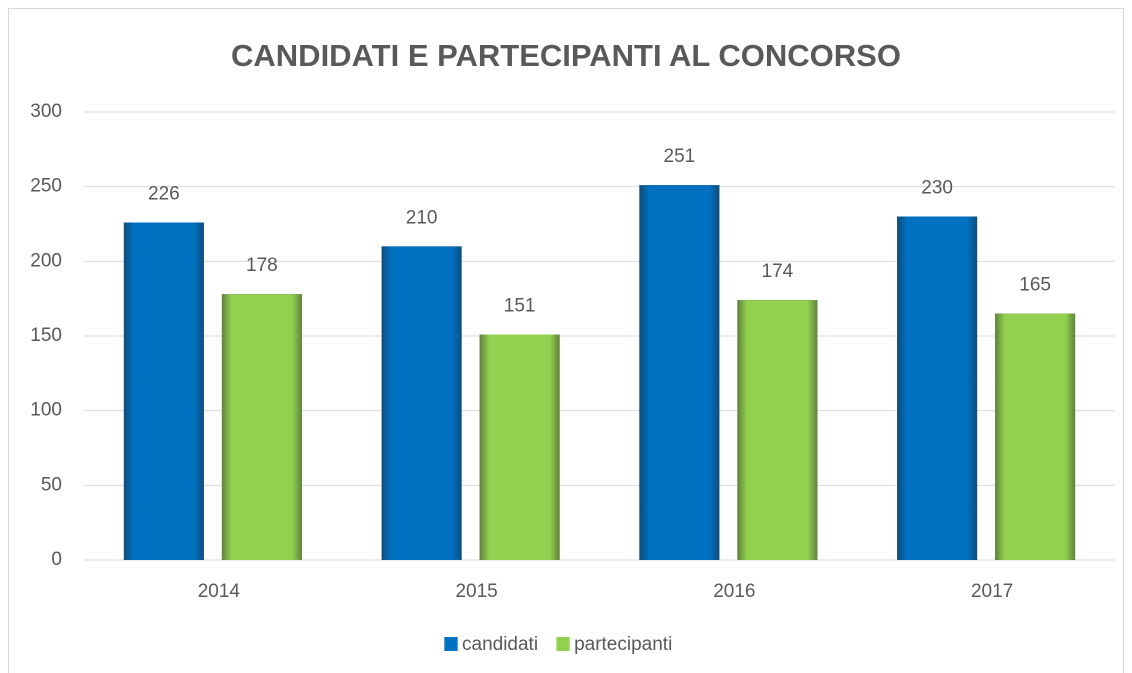  What do you see at coordinates (46, 410) in the screenshot?
I see `y-tick-label: 100` at bounding box center [46, 410].